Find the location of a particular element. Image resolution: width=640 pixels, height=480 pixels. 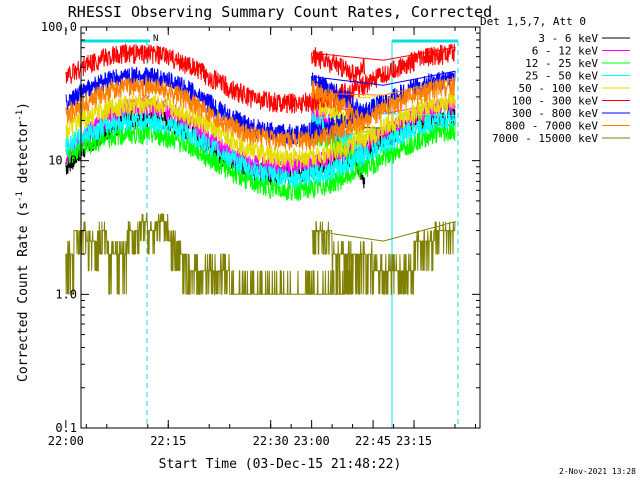

series-7000-15000-kev is located at coordinates (260, 254).